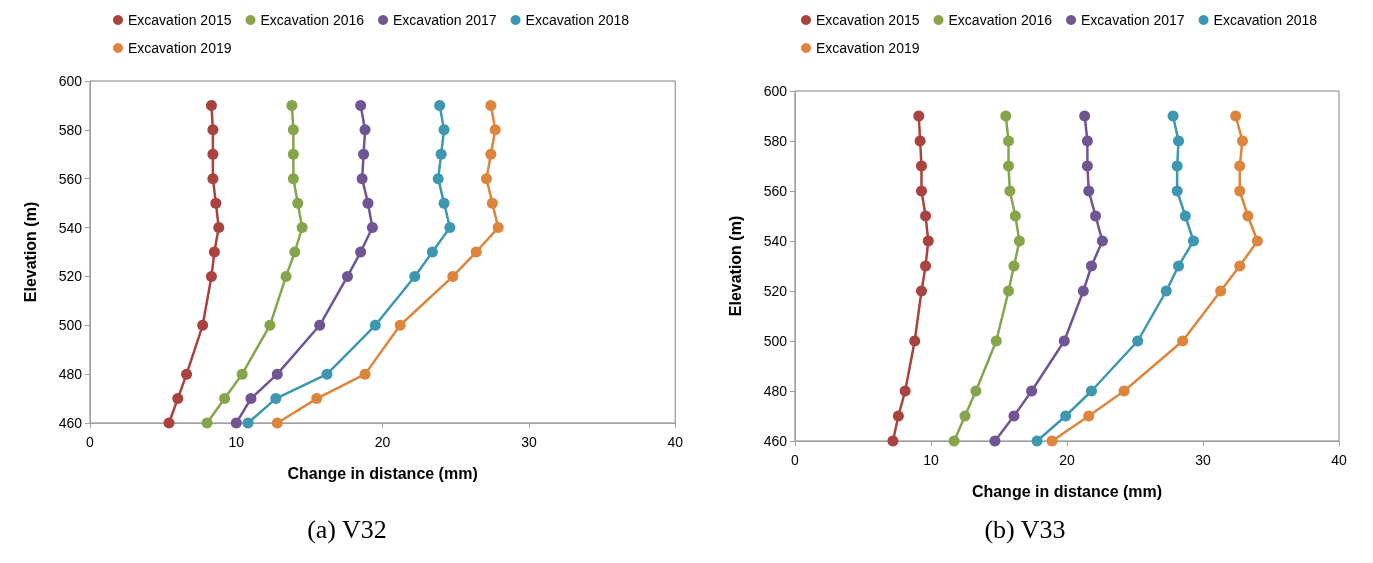 This screenshot has height=563, width=1373. Describe the element at coordinates (70, 423) in the screenshot. I see `y-tick-label: 460` at that location.